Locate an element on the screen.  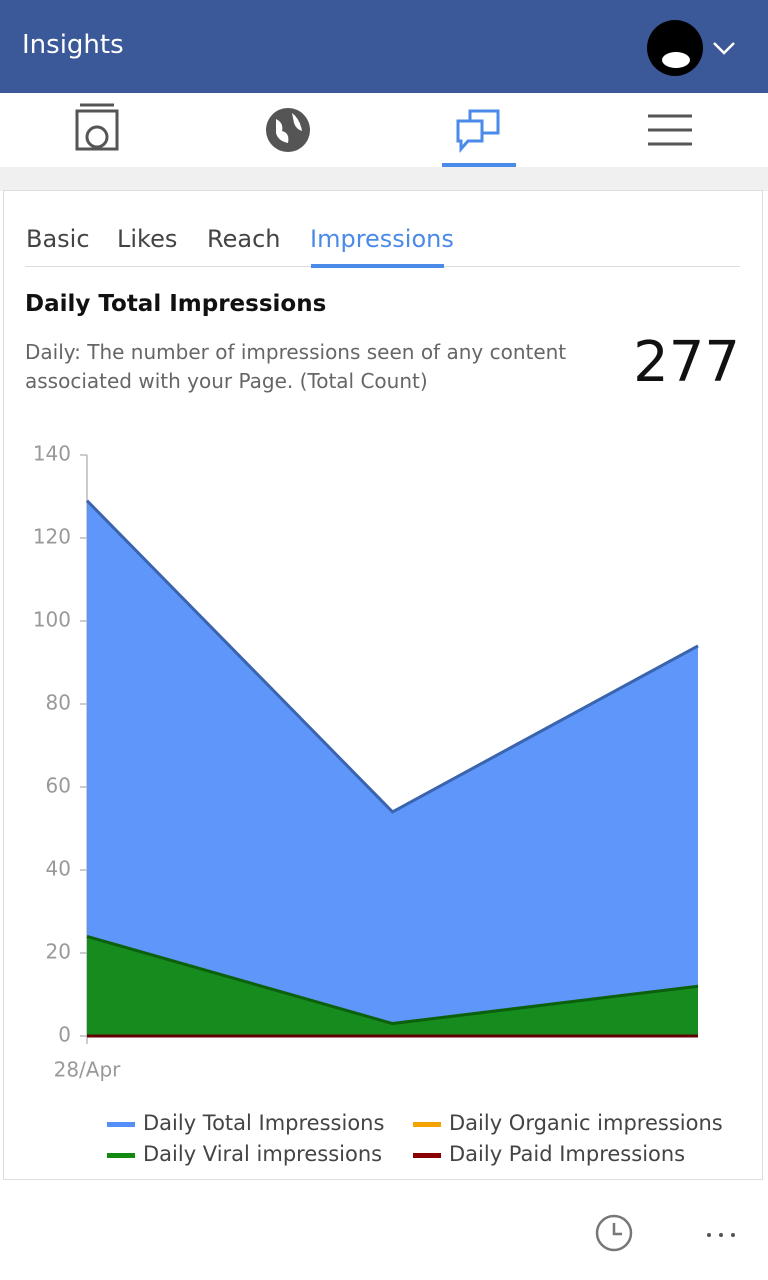
legend-label: Daily Paid Impressions is located at coordinates (567, 1154).